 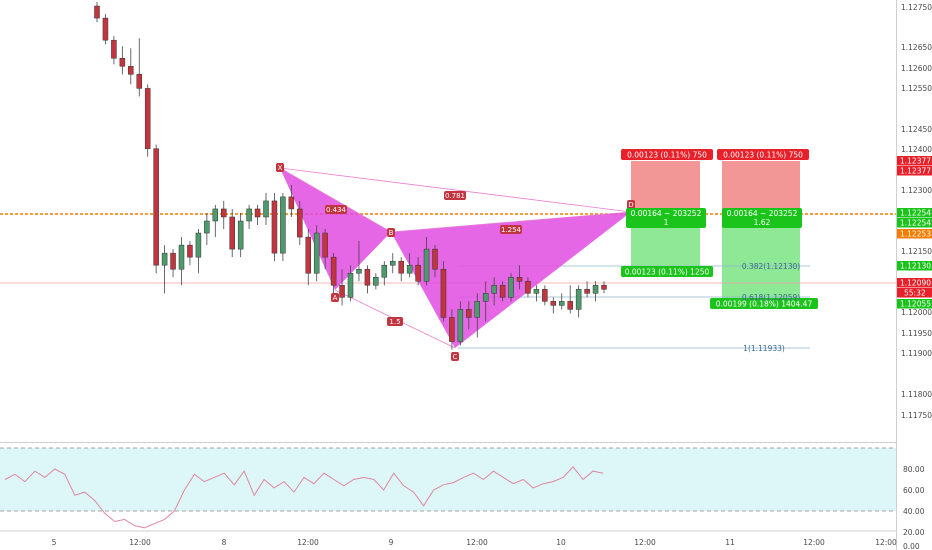 What do you see at coordinates (914, 283) in the screenshot?
I see `price-tag: 1.12090` at bounding box center [914, 283].